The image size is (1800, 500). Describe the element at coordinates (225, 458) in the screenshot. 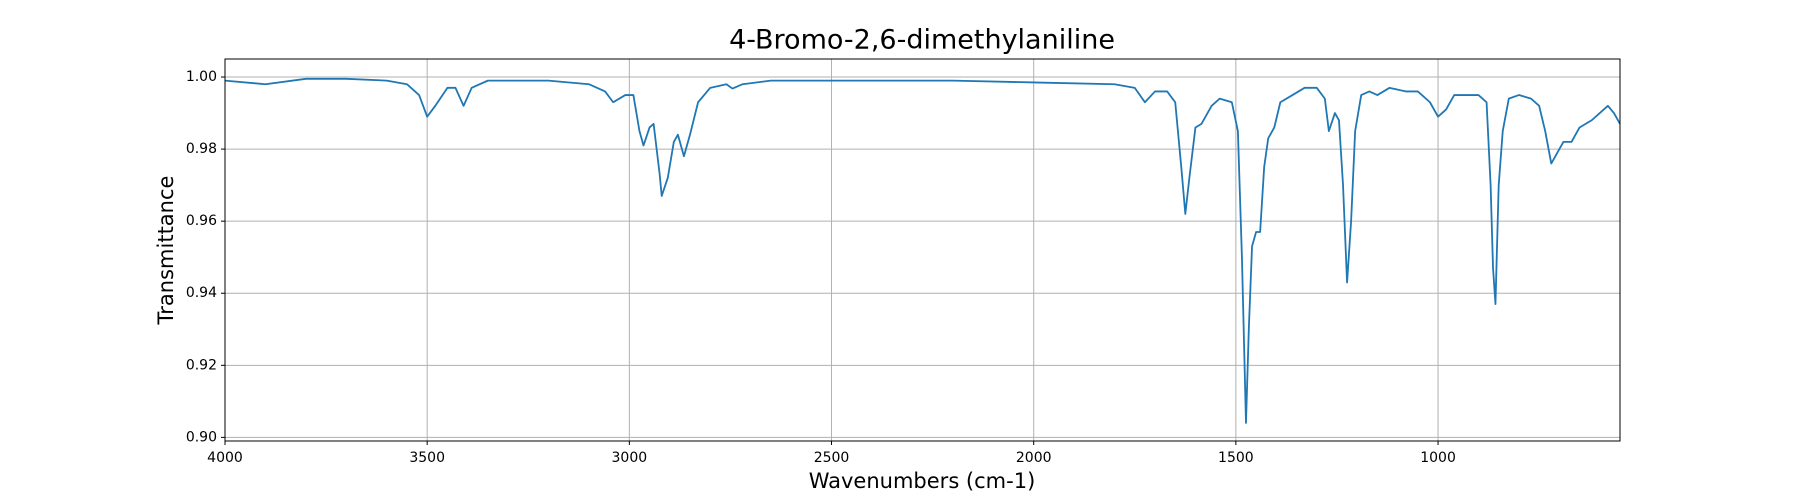

I see `x-tick-label: 4000` at that location.